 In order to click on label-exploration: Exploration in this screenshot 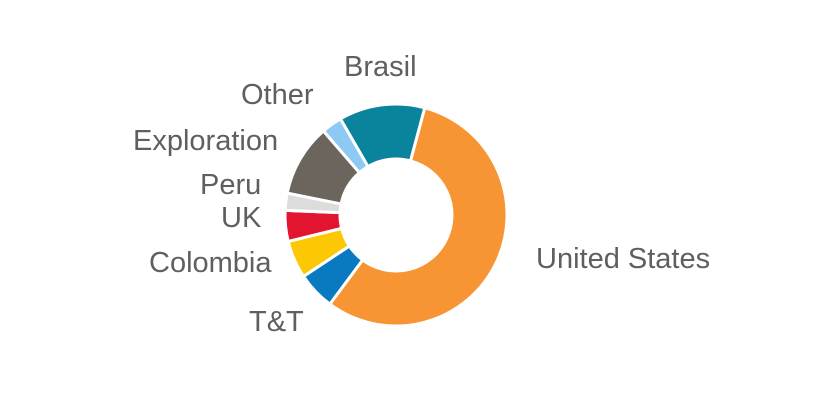, I will do `click(205, 141)`.